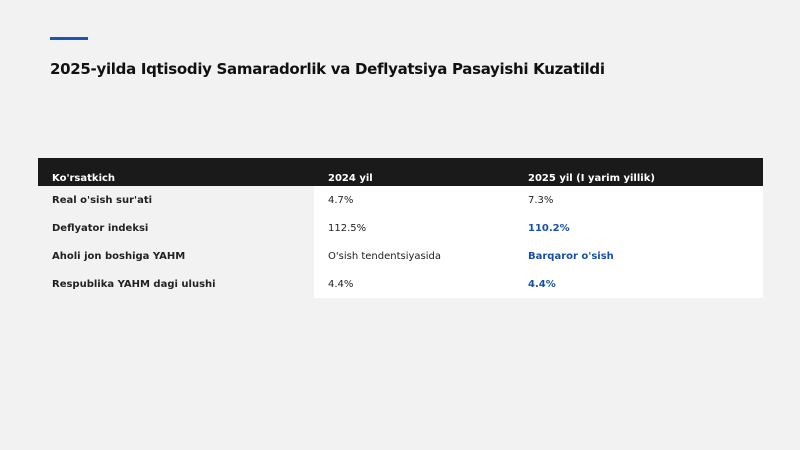 This screenshot has width=800, height=450. I want to click on table-cell: Deflyator indeksi, so click(176, 228).